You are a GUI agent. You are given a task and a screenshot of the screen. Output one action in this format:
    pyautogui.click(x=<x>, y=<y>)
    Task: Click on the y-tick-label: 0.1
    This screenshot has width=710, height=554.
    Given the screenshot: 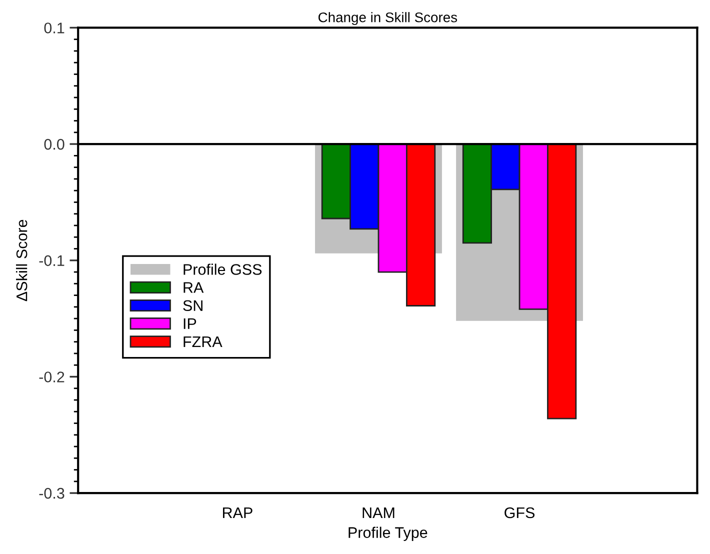 What is the action you would take?
    pyautogui.click(x=54, y=28)
    